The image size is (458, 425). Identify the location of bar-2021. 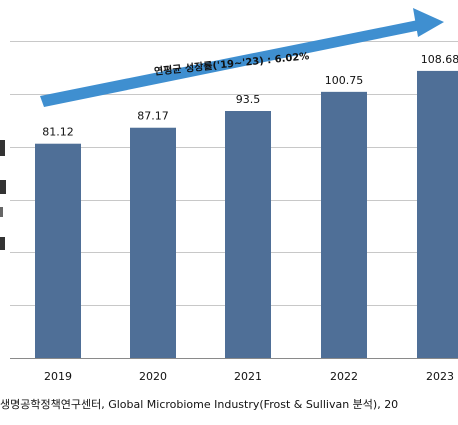
(248, 234).